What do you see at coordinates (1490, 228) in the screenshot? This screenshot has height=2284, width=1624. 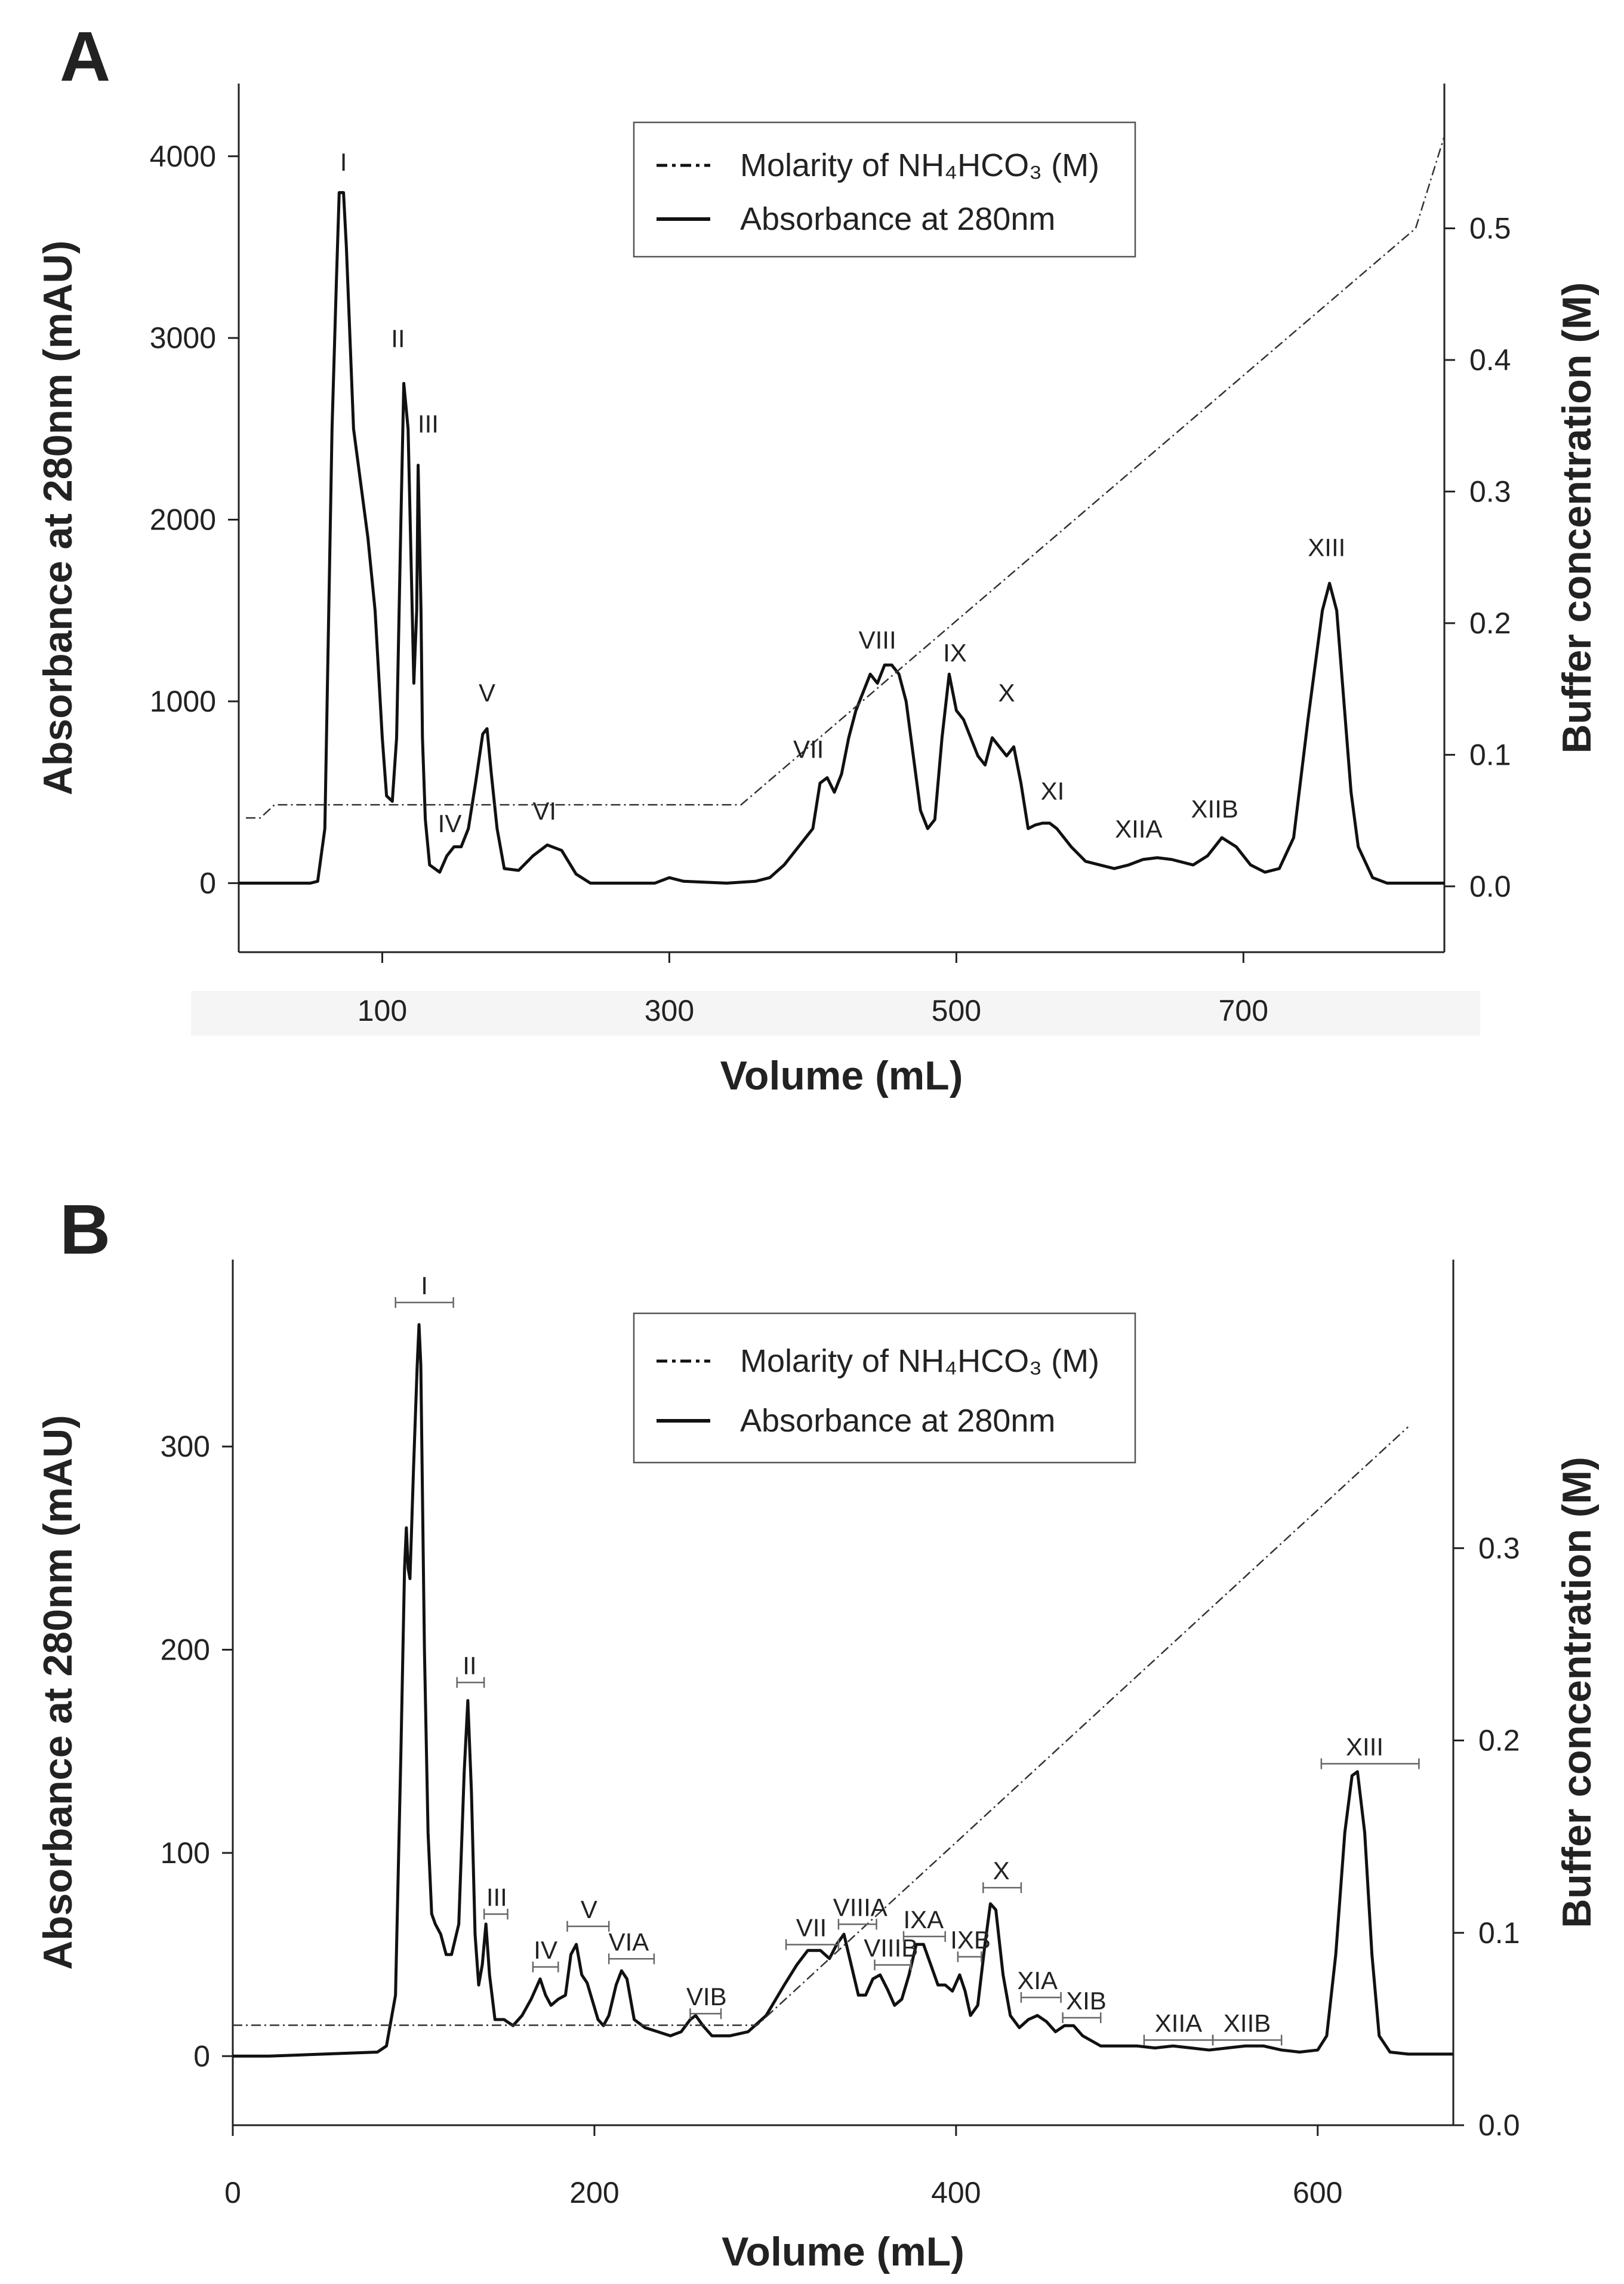 I see `y2-tick-label: 0.5` at bounding box center [1490, 228].